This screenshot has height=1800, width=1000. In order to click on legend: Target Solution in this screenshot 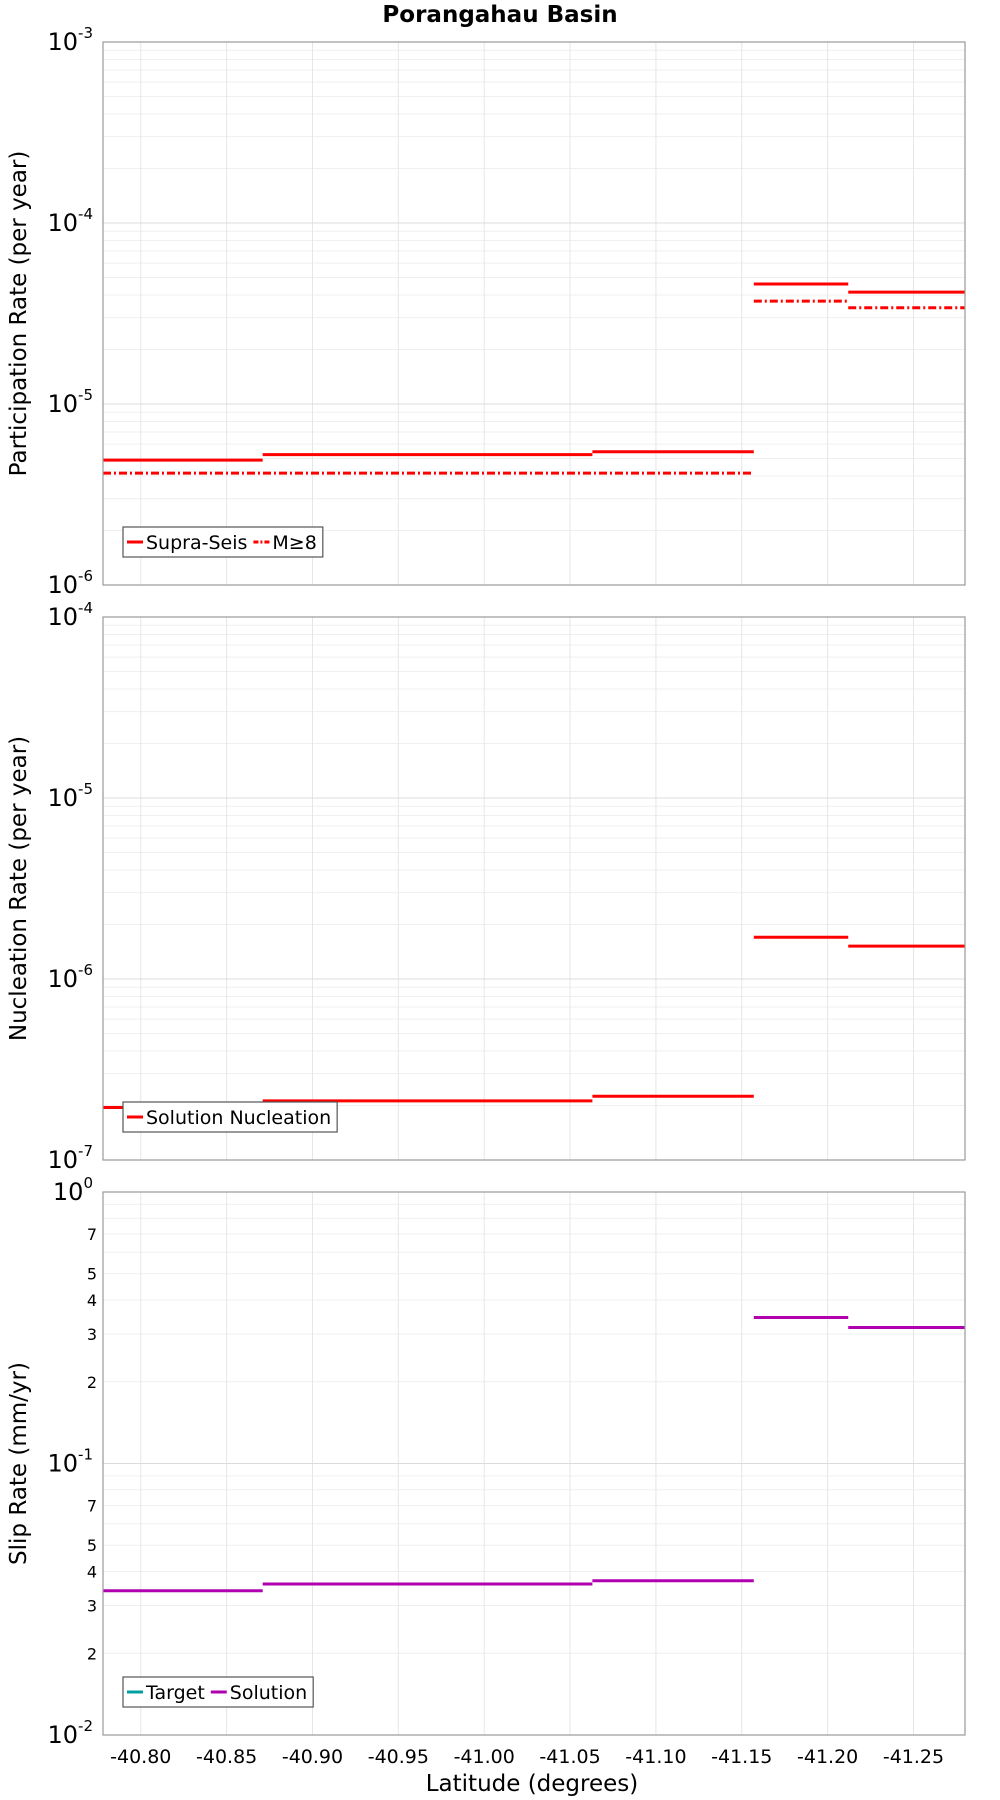, I will do `click(218, 1692)`.